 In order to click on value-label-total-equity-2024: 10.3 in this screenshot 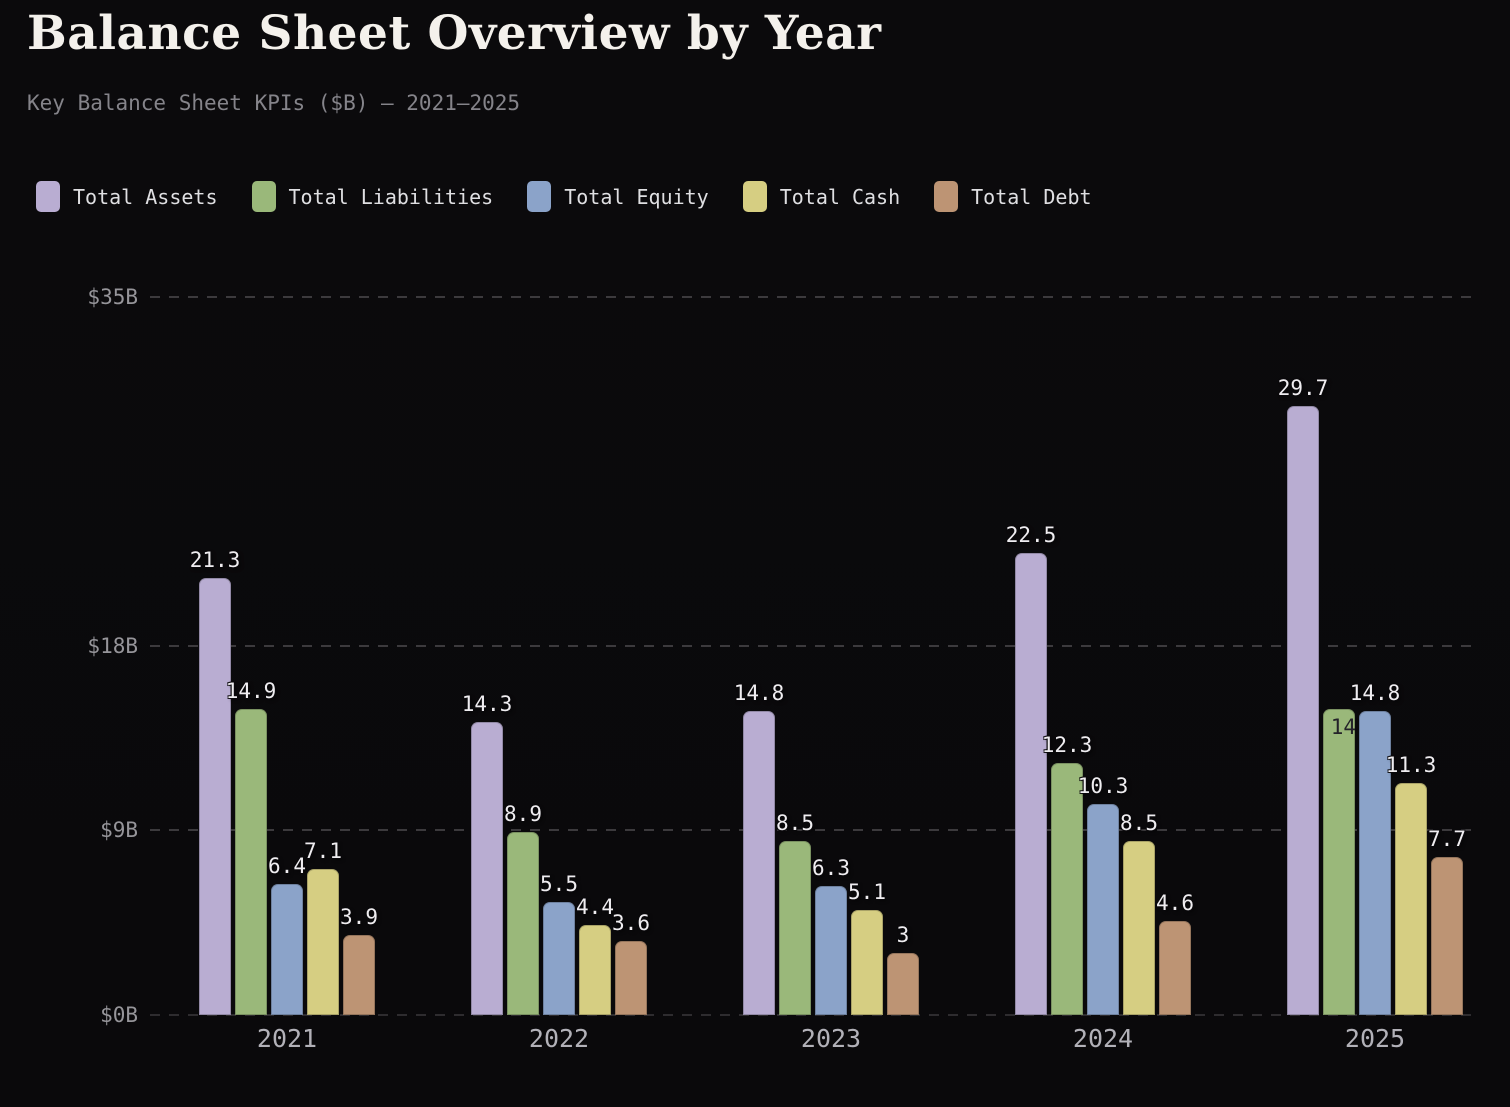, I will do `click(1103, 786)`.